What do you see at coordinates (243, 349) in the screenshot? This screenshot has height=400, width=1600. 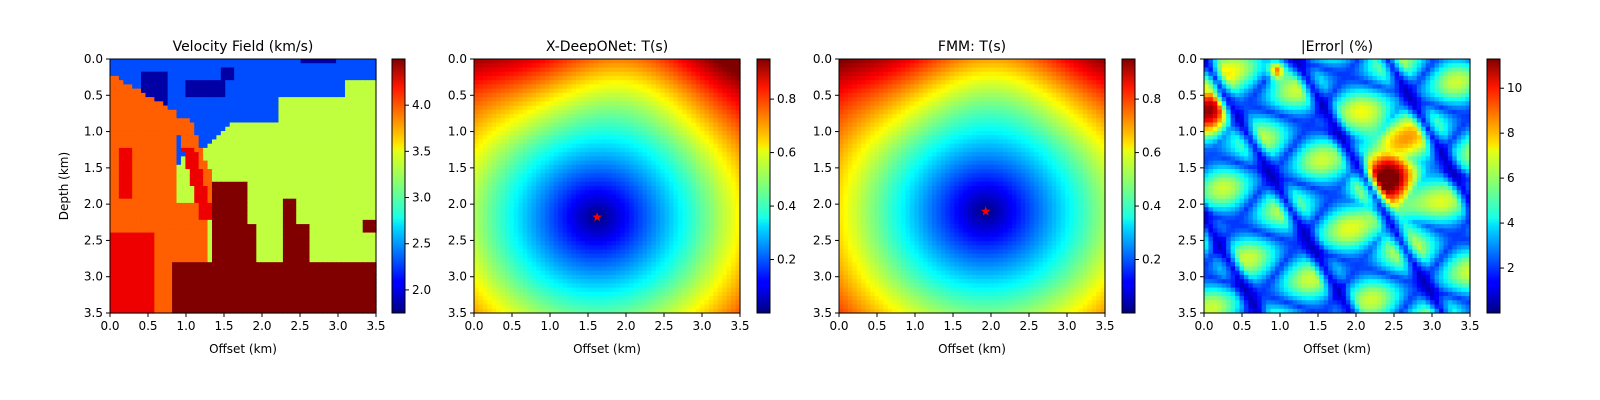 I see `x-axis-label: Offset (km)` at bounding box center [243, 349].